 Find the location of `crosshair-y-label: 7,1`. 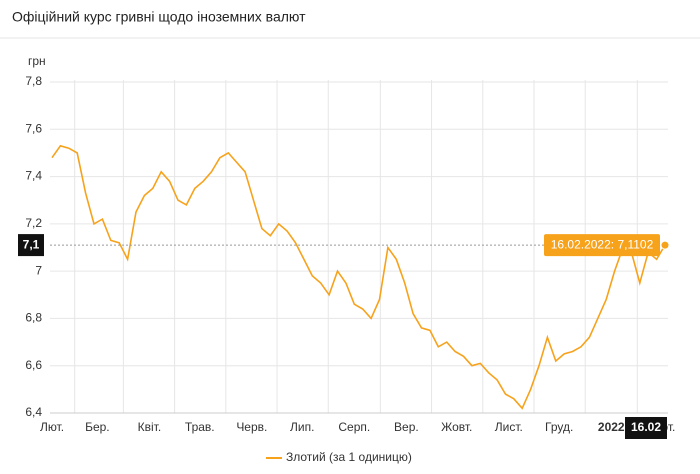

crosshair-y-label: 7,1 is located at coordinates (31, 244).